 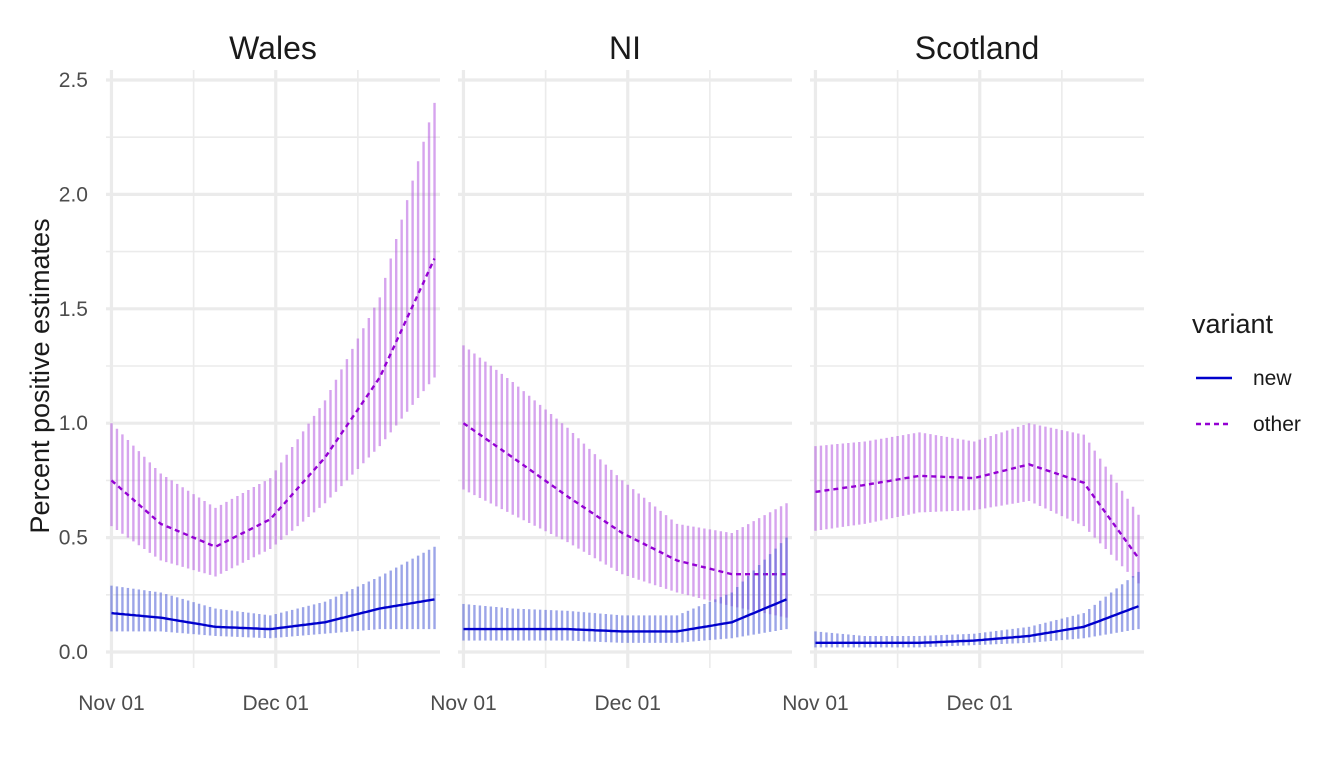 What do you see at coordinates (73, 423) in the screenshot?
I see `y-tick-label: 1.0` at bounding box center [73, 423].